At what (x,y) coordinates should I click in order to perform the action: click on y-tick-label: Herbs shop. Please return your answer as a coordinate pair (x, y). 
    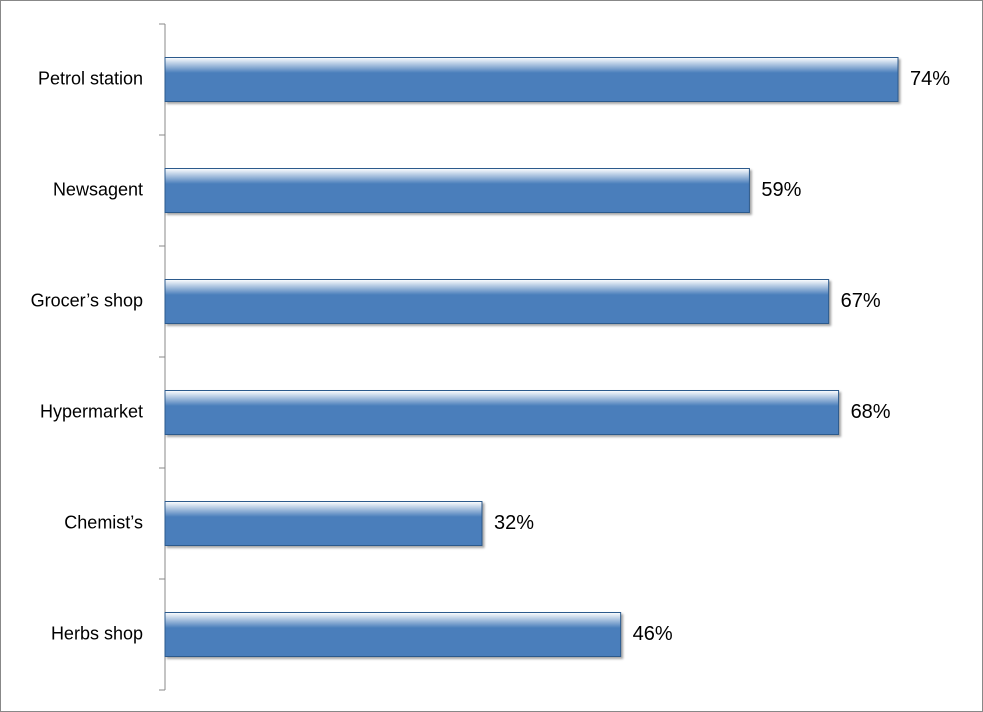
    Looking at the image, I should click on (97, 633).